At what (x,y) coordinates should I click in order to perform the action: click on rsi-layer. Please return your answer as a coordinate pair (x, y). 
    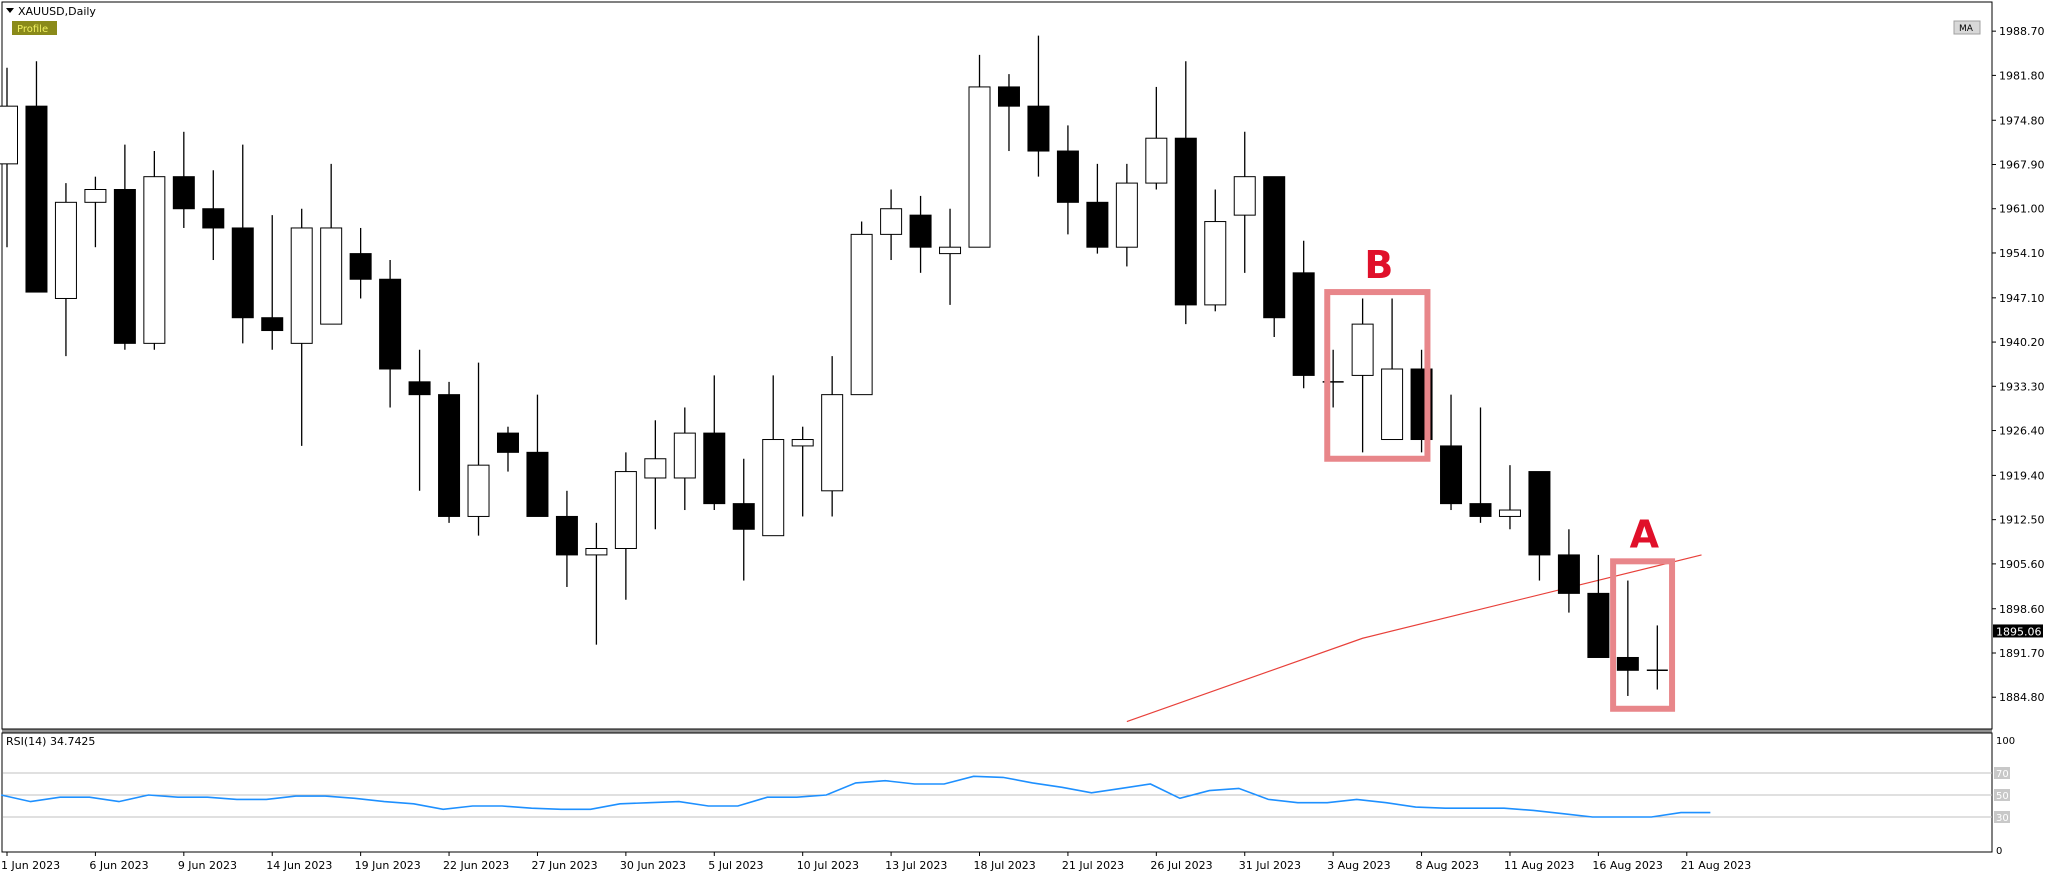
    Looking at the image, I should click on (855, 796).